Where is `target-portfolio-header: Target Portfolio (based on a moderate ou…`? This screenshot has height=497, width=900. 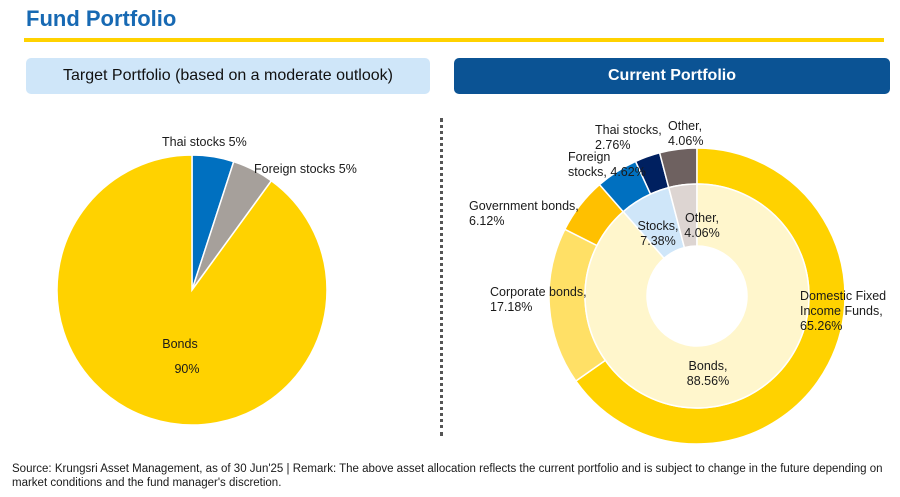 target-portfolio-header: Target Portfolio (based on a moderate ou… is located at coordinates (228, 76).